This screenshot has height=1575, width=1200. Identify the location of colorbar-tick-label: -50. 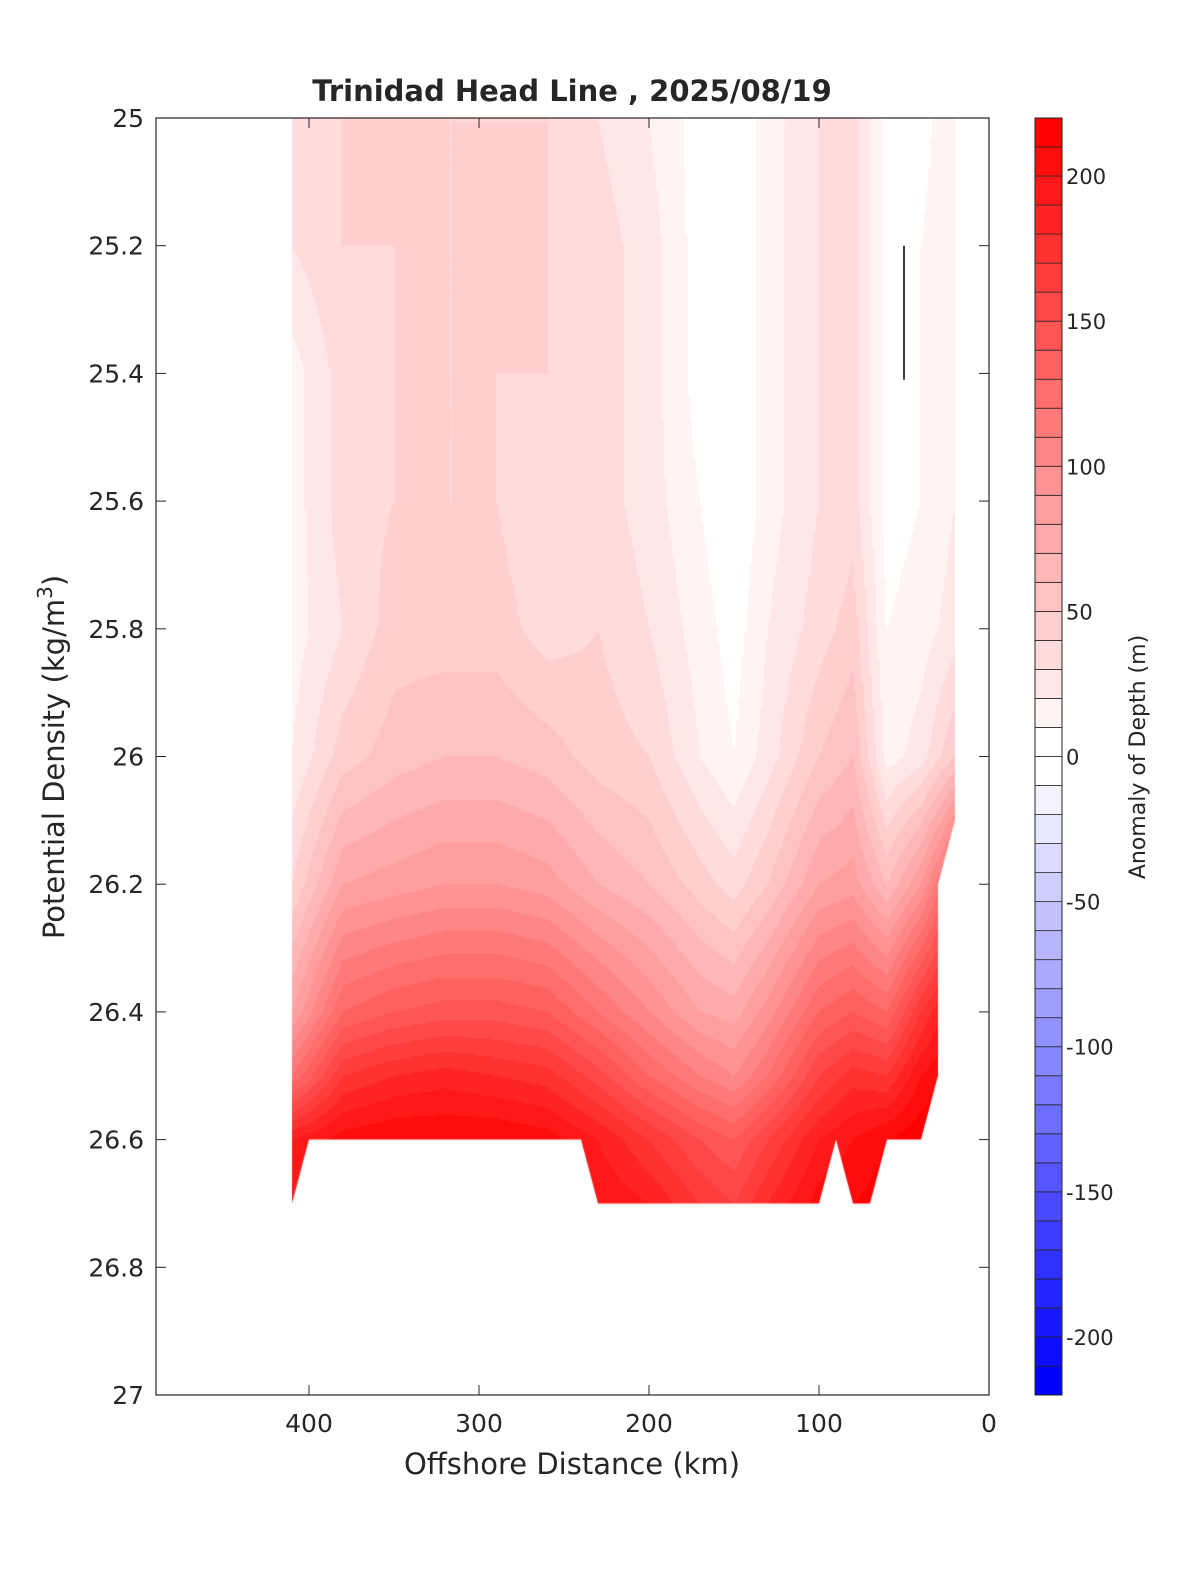
(1083, 903).